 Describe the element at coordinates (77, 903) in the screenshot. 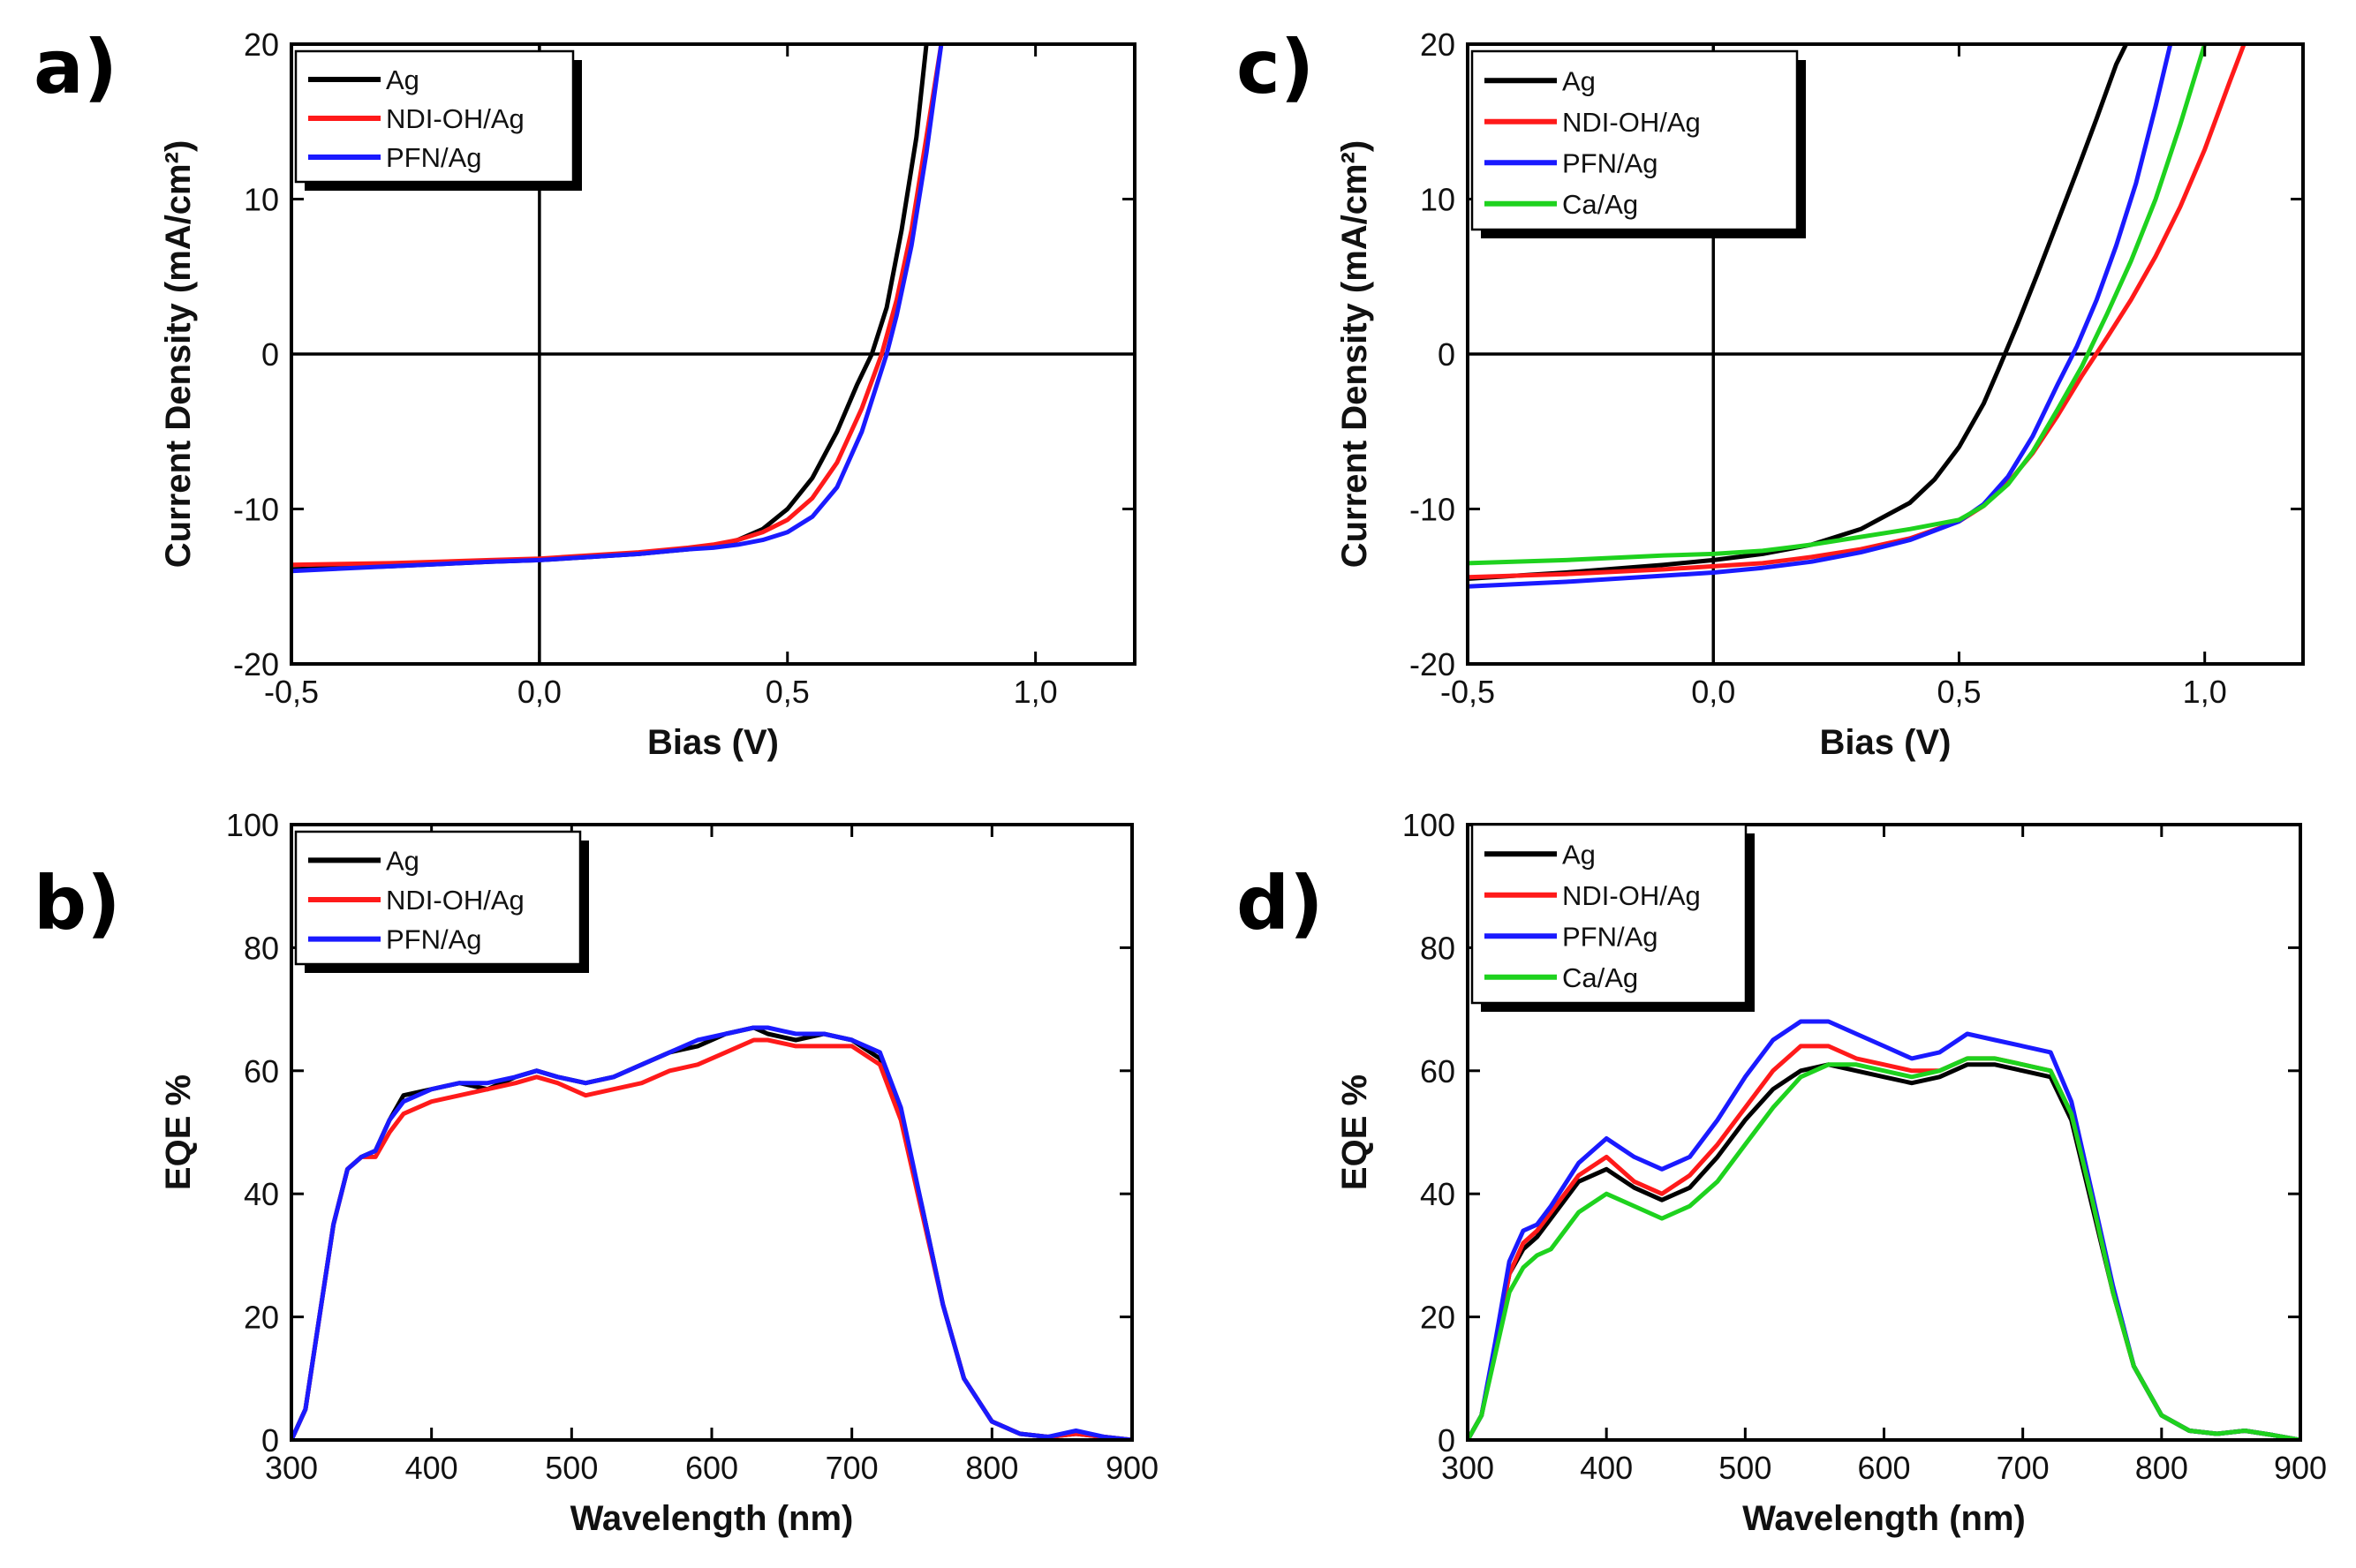

I see `panel-label: b)` at that location.